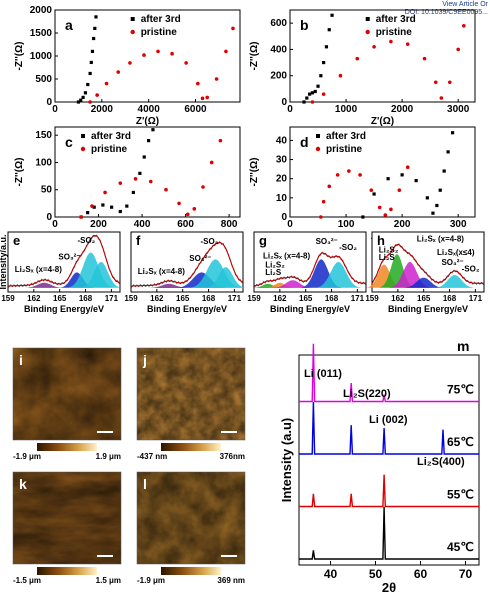 The height and width of the screenshot is (593, 490). What do you see at coordinates (278, 76) in the screenshot?
I see `y-tick-label: 200` at bounding box center [278, 76].